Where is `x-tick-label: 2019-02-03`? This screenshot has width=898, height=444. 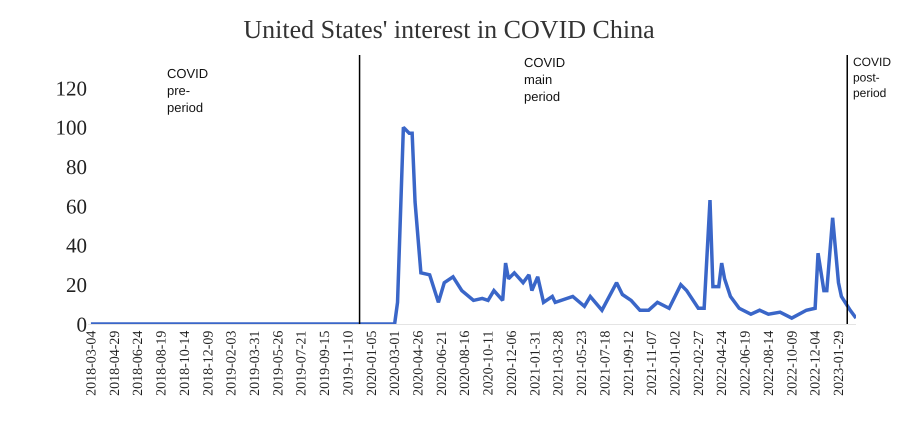
x-tick-label: 2019-02-03 is located at coordinates (232, 363).